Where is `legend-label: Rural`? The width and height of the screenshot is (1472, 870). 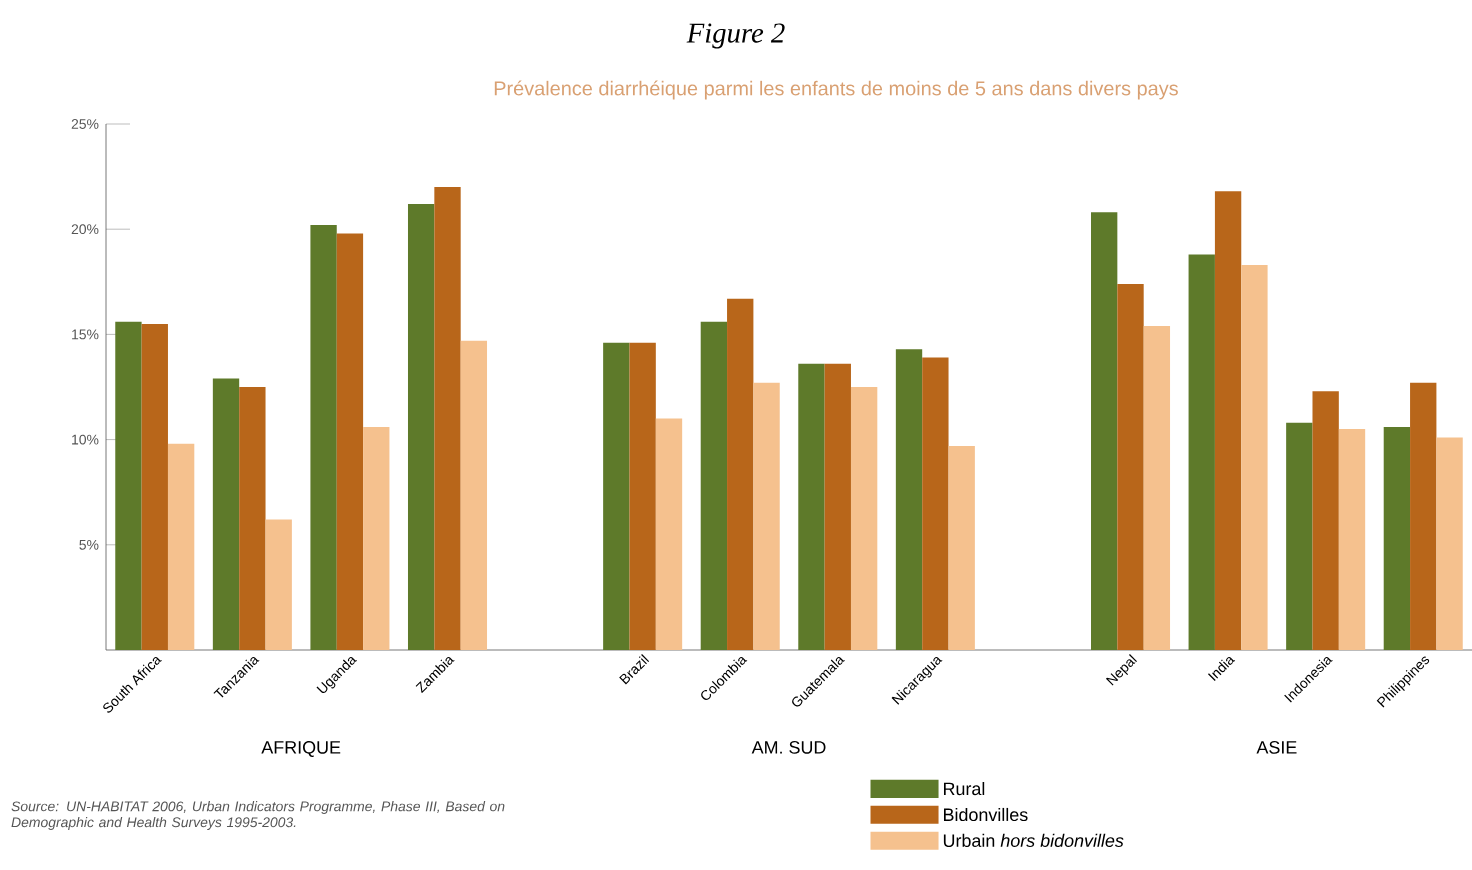
legend-label: Rural is located at coordinates (964, 788).